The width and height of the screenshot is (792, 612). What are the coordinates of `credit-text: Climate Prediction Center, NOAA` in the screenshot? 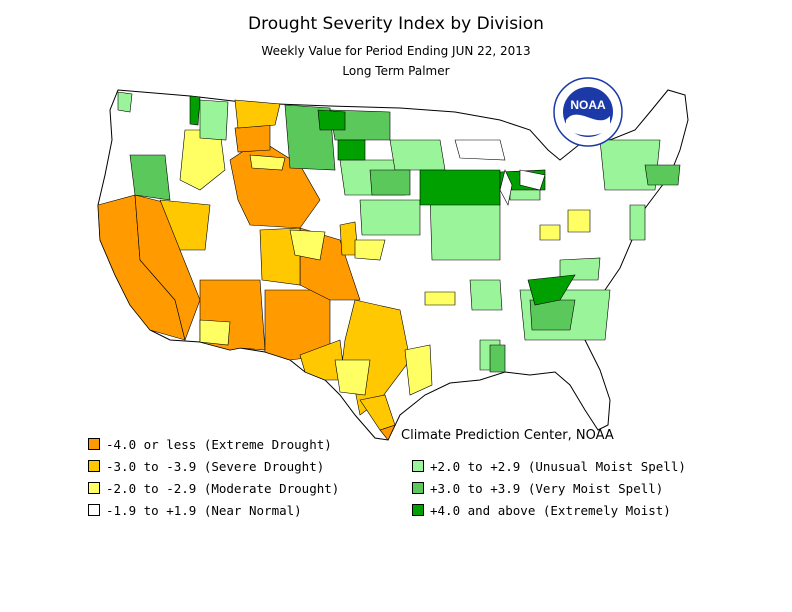 It's located at (507, 435).